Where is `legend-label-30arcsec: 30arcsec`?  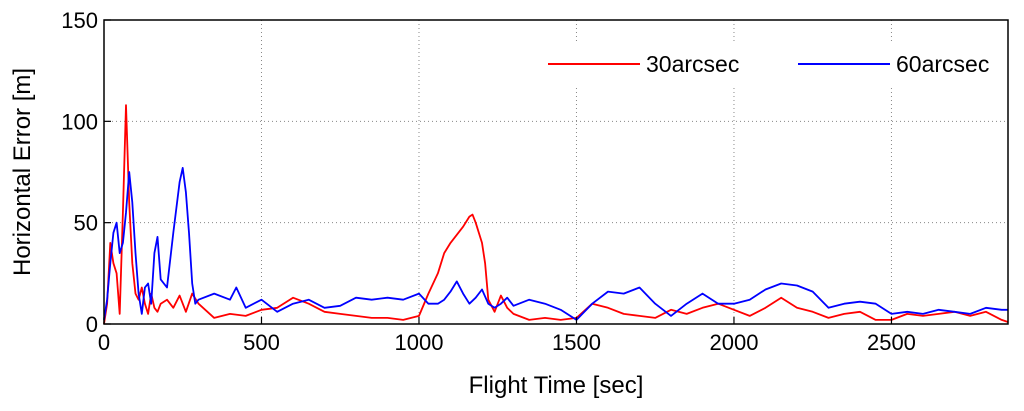 legend-label-30arcsec: 30arcsec is located at coordinates (692, 64).